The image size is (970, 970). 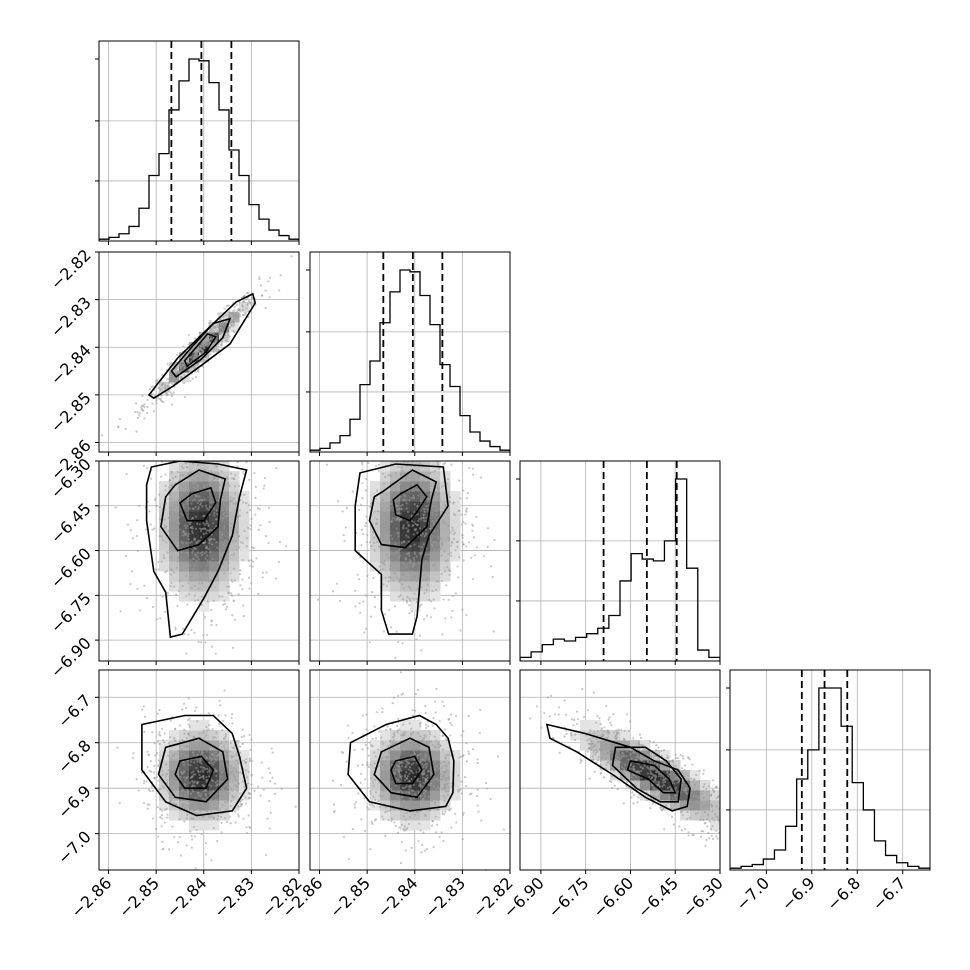 I want to click on panel-frame, so click(x=830, y=770).